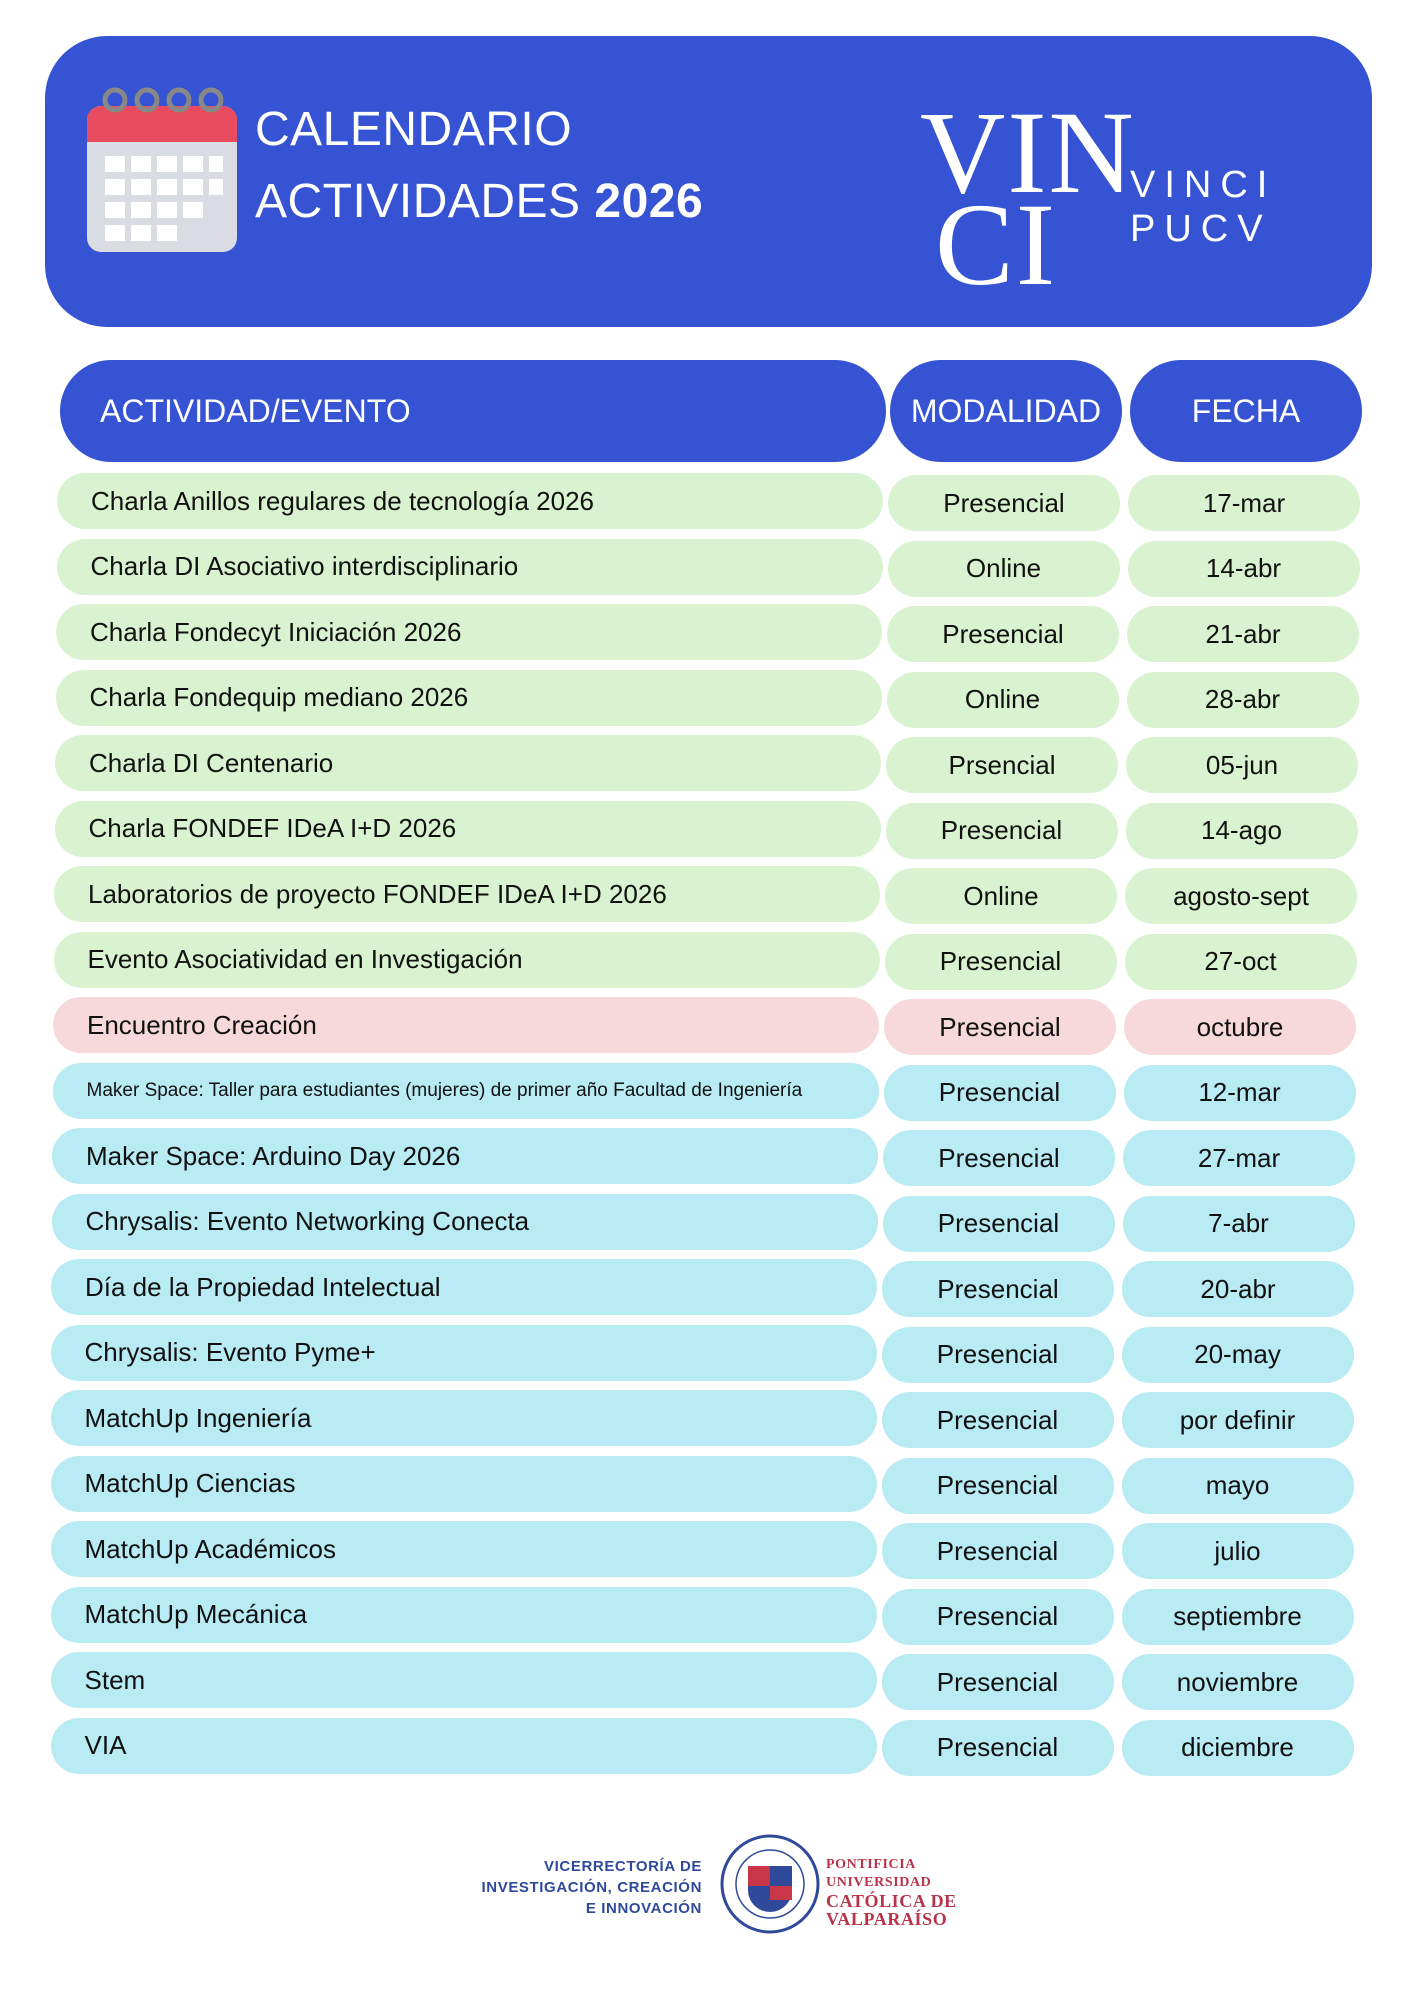  What do you see at coordinates (1238, 1289) in the screenshot?
I see `date-cell: 20-abr` at bounding box center [1238, 1289].